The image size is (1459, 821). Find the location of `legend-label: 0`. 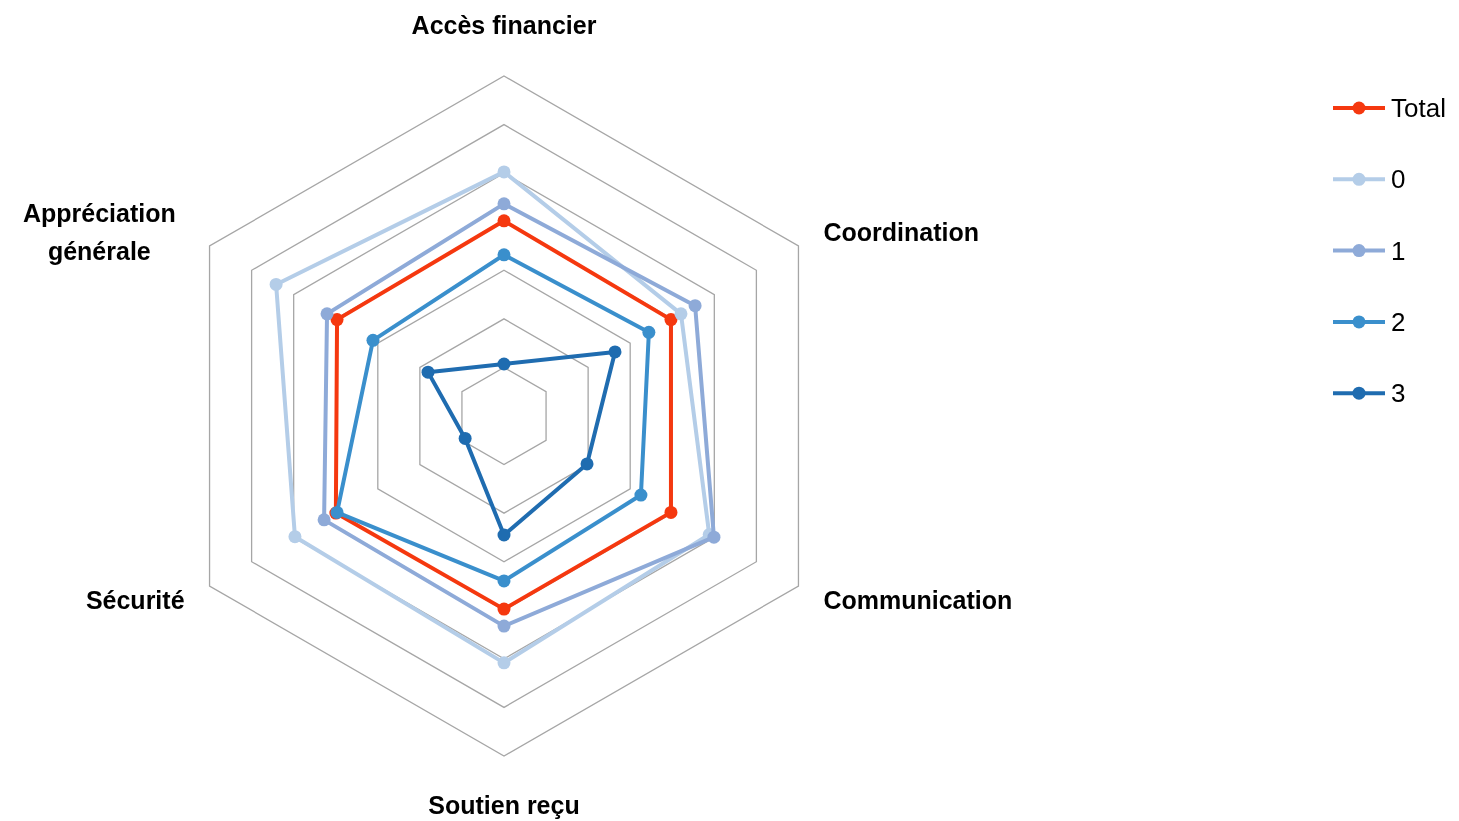

legend-label: 0 is located at coordinates (1398, 179).